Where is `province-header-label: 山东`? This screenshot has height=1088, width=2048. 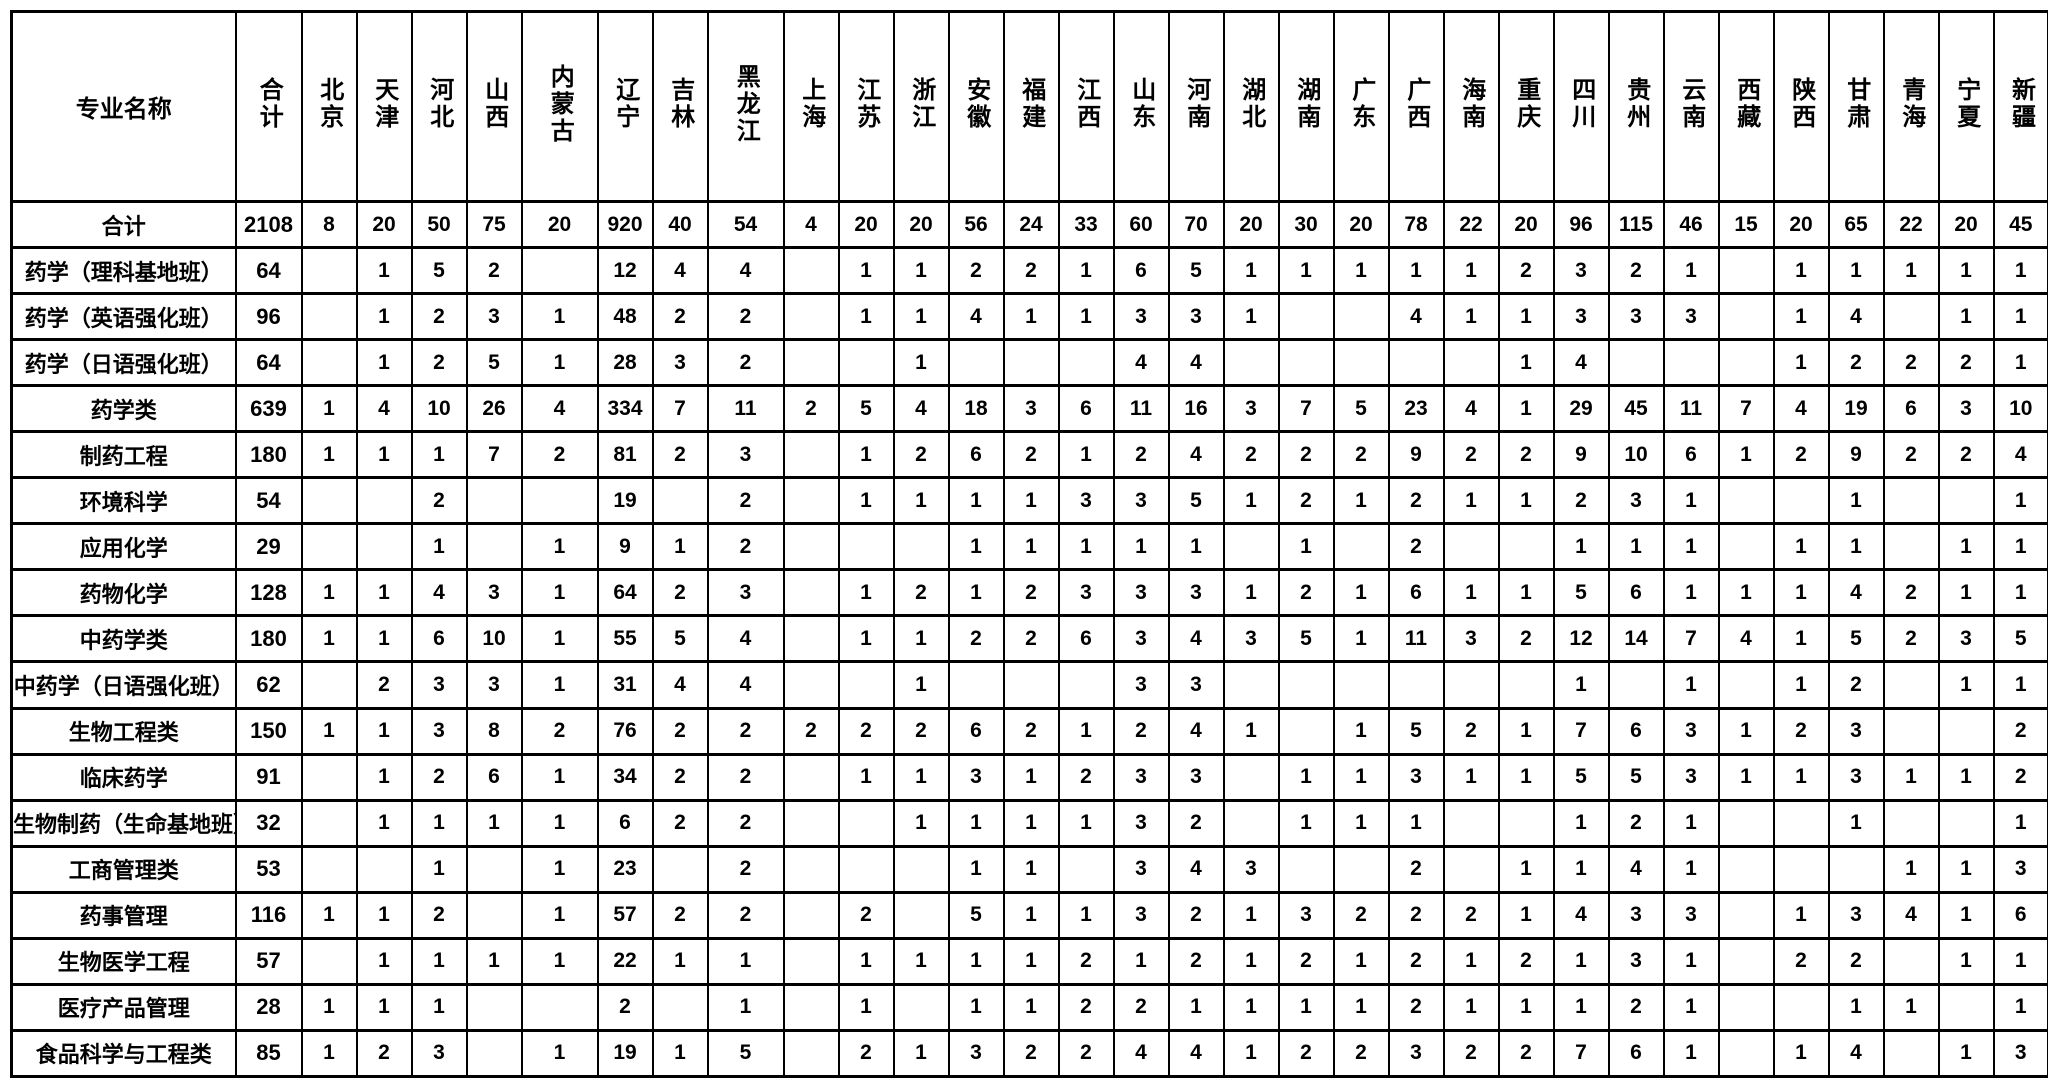 province-header-label: 山东 is located at coordinates (1141, 104).